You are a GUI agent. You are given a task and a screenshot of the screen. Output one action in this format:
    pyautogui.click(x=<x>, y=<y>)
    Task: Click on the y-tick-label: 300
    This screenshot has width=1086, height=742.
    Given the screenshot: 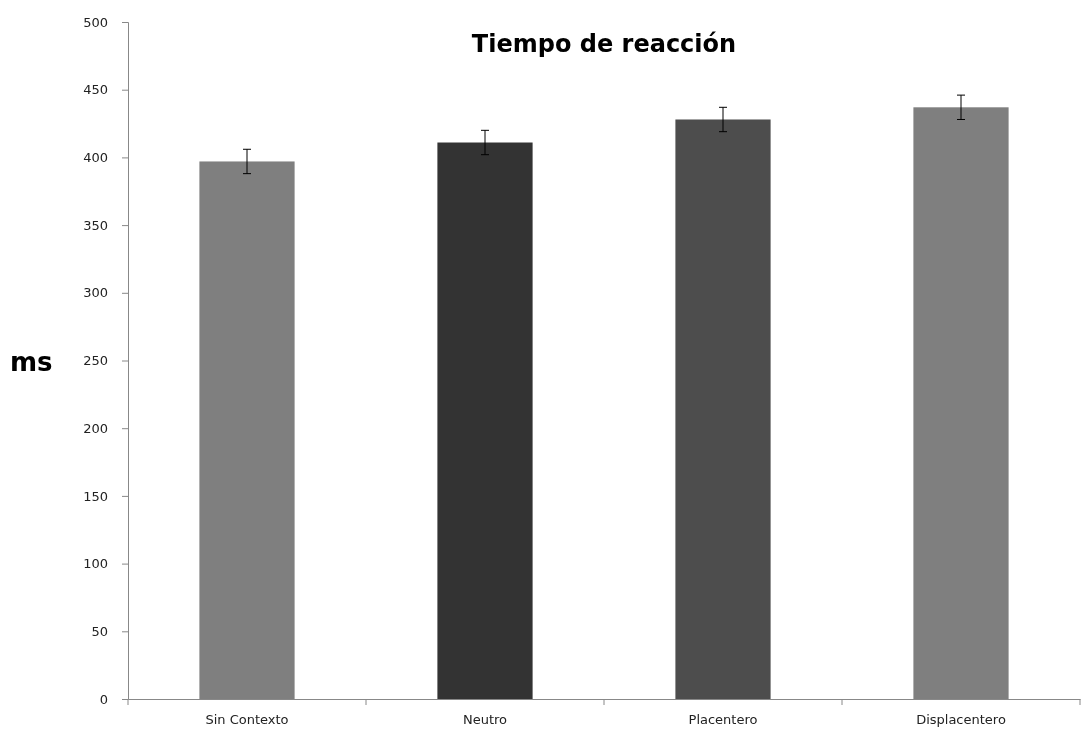 What is the action you would take?
    pyautogui.click(x=95, y=293)
    